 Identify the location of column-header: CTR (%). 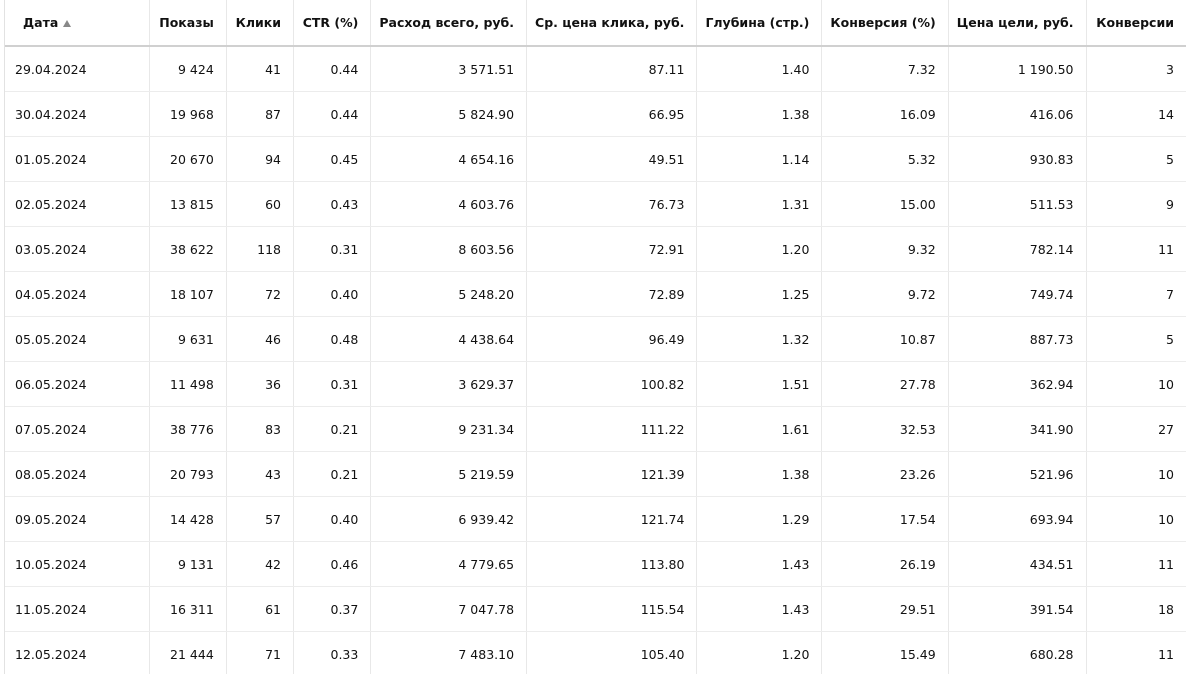
(332, 23).